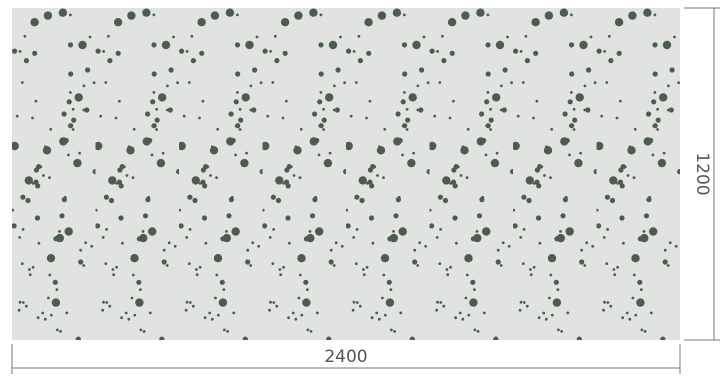 This screenshot has width=727, height=376. I want to click on height-label: 1200, so click(702, 173).